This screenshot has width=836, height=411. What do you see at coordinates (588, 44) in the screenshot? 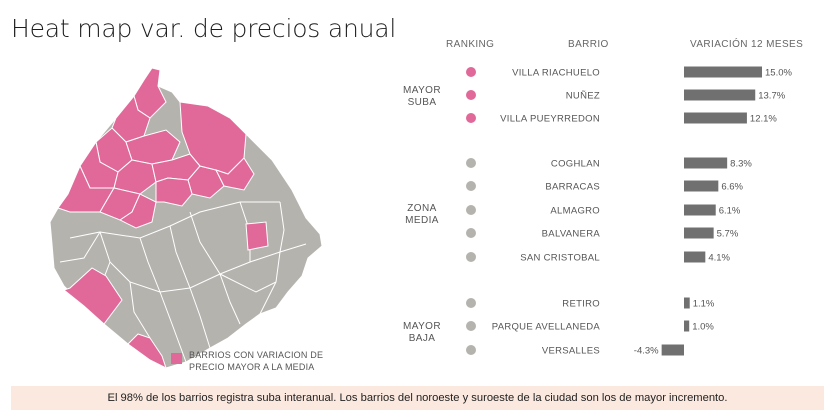
I see `header-barrio: BARRIO` at bounding box center [588, 44].